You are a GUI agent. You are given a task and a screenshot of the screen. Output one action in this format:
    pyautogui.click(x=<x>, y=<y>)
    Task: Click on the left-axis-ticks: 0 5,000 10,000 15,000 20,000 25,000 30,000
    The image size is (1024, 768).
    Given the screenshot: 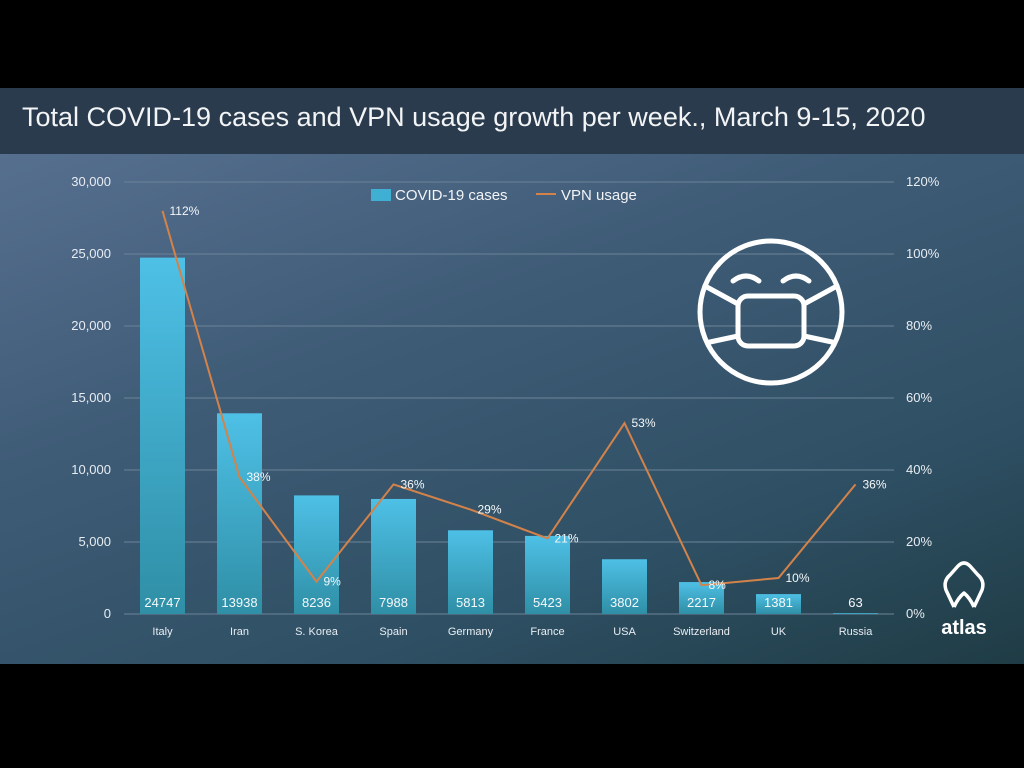 What is the action you would take?
    pyautogui.click(x=91, y=397)
    